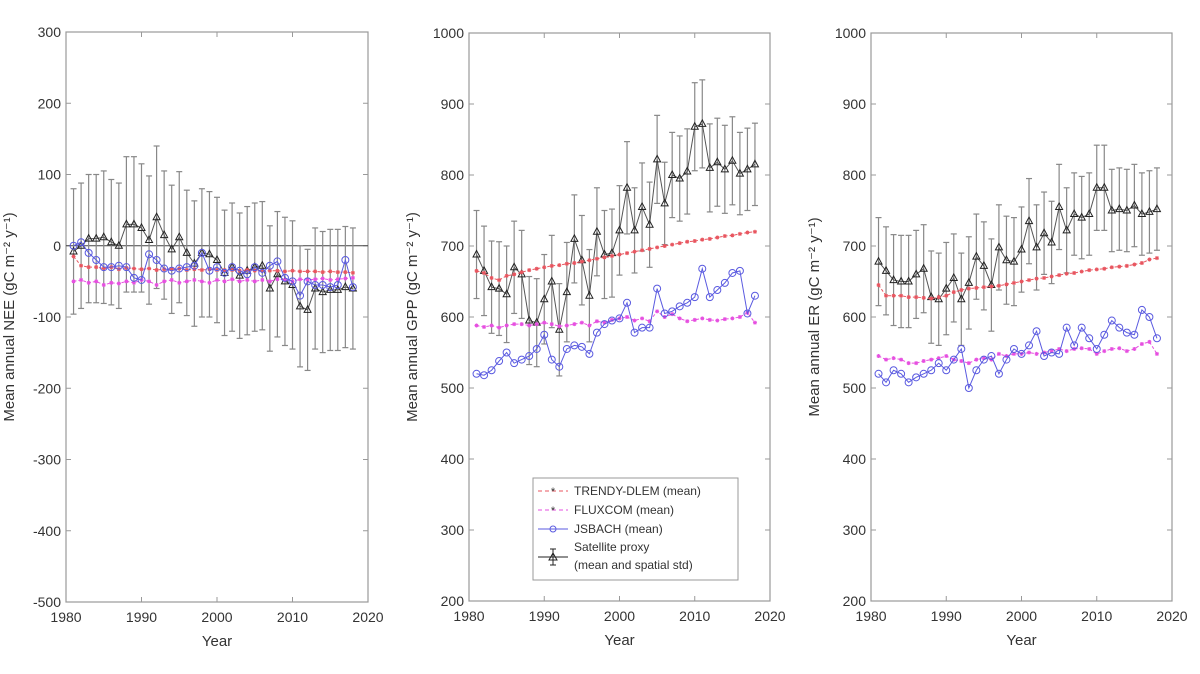 This screenshot has width=1200, height=674. I want to click on y-tick-label: 600, so click(855, 317).